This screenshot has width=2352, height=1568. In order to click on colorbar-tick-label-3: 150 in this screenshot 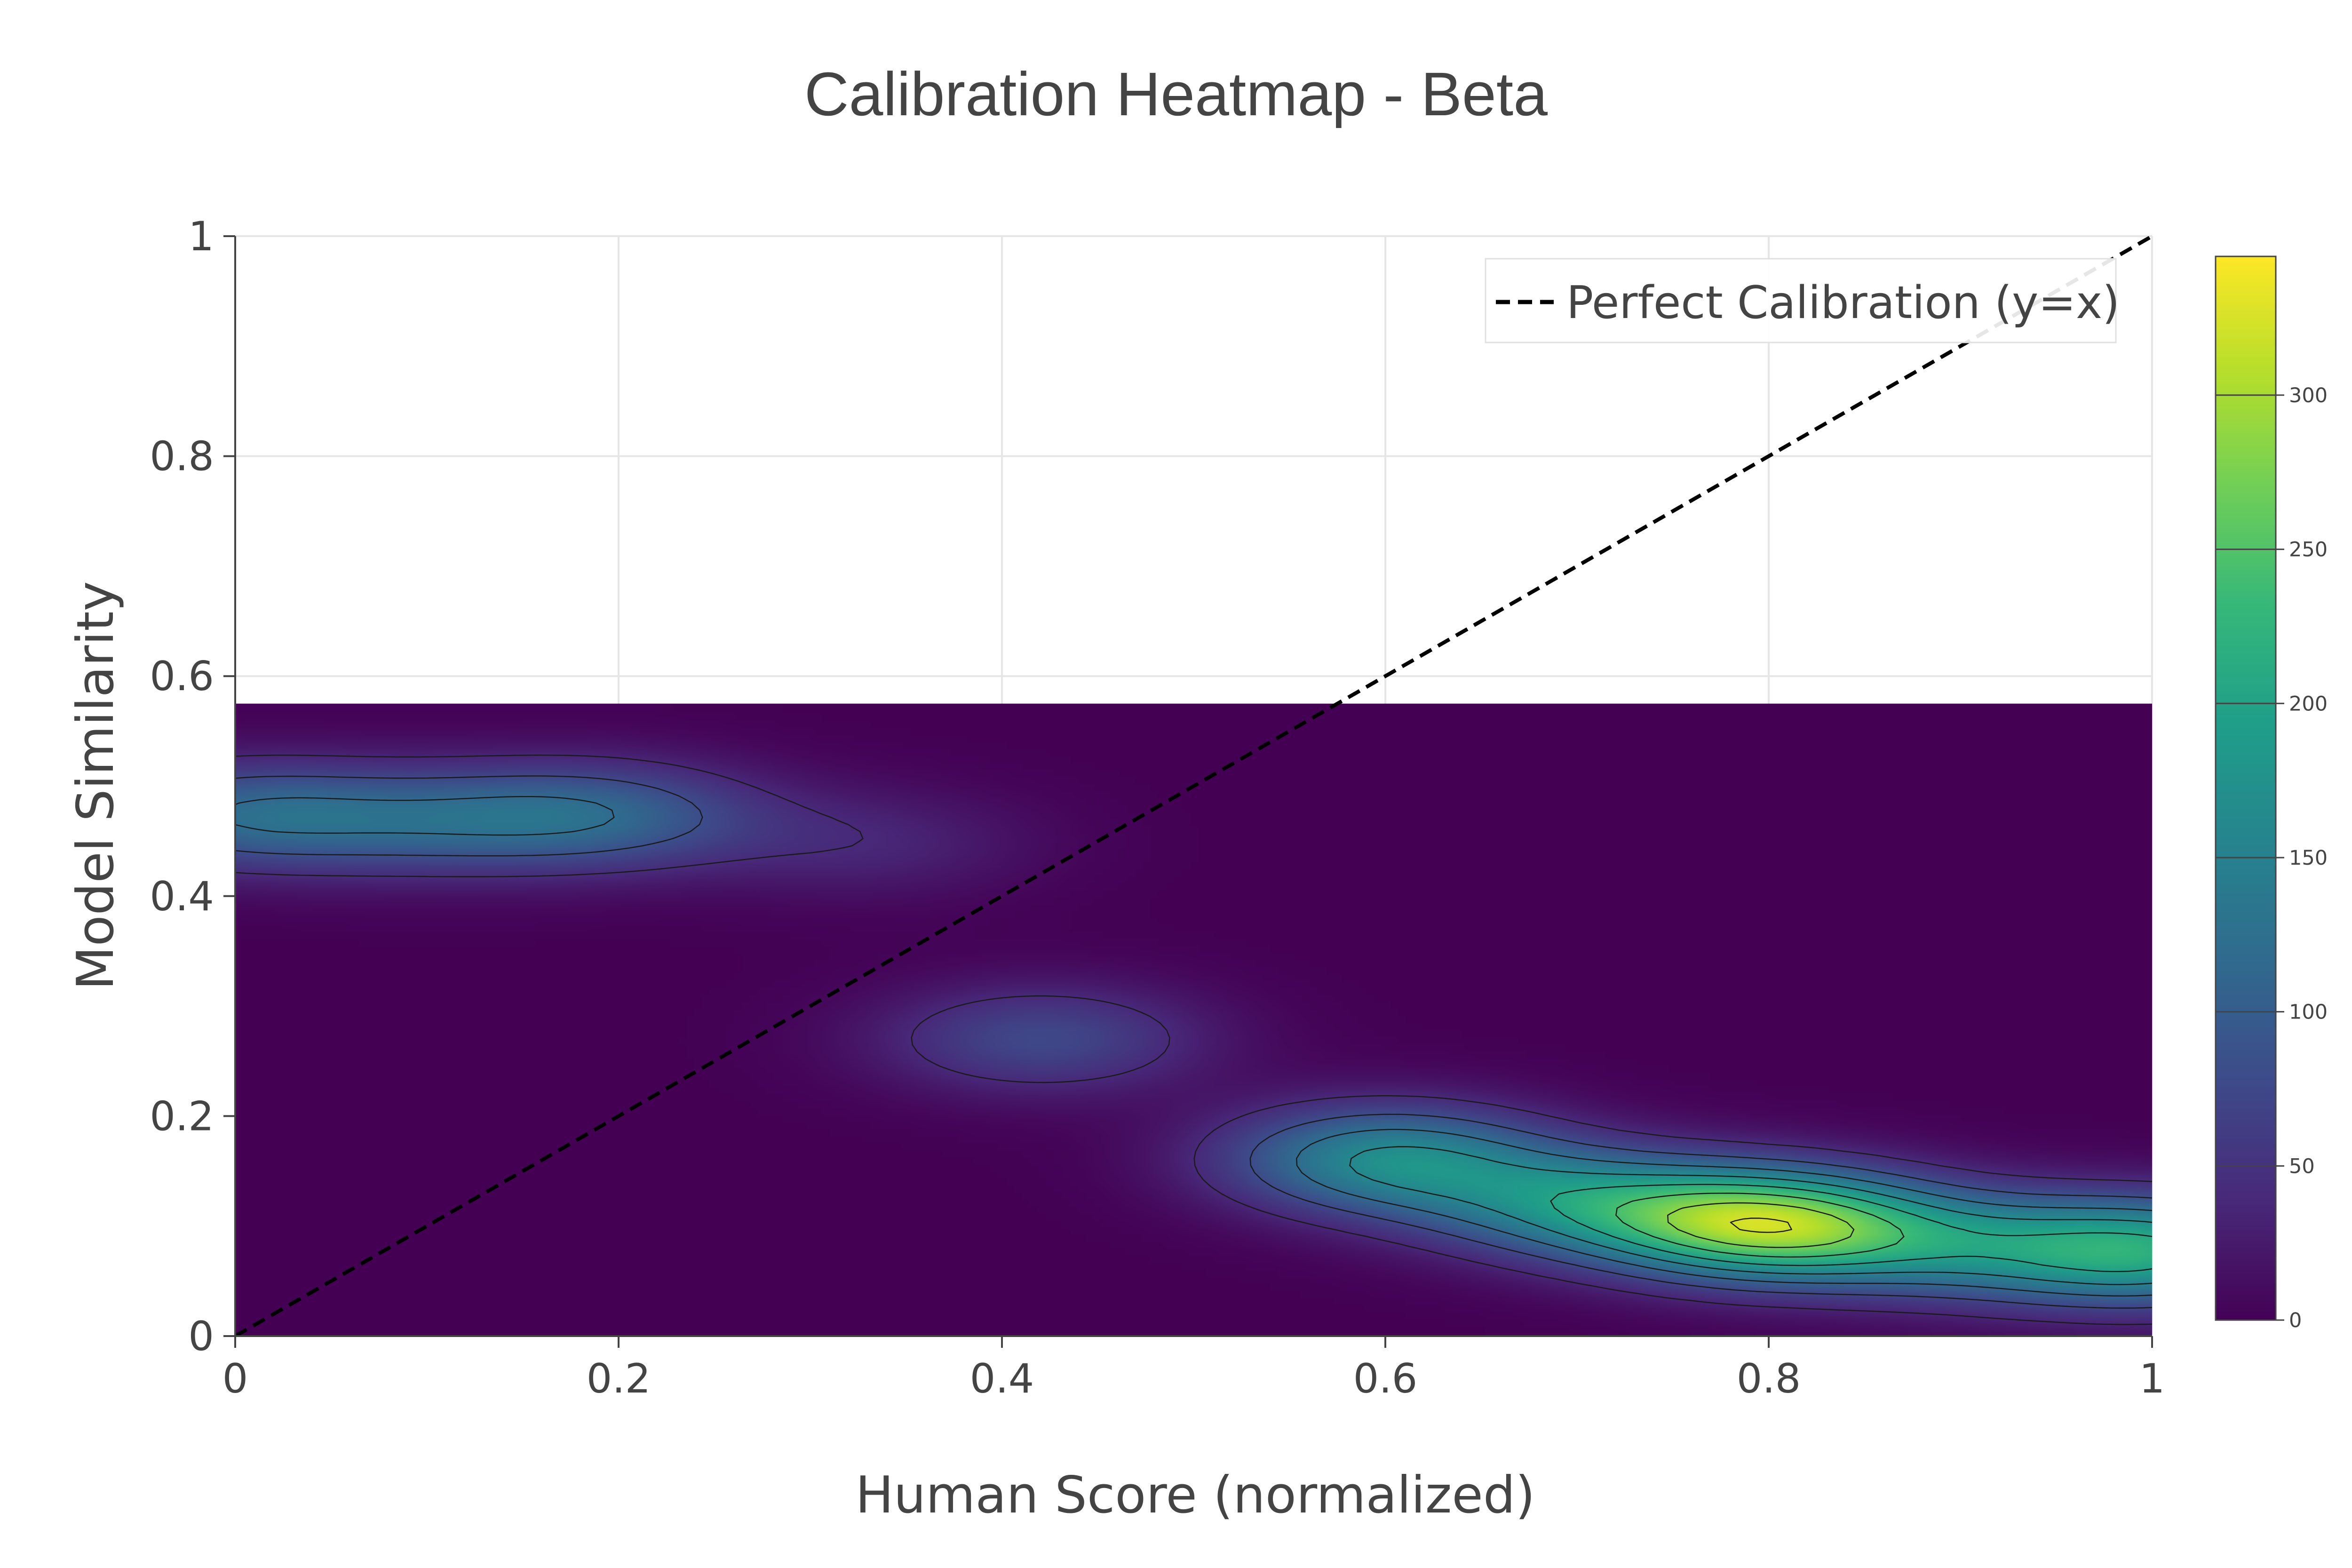, I will do `click(2308, 858)`.